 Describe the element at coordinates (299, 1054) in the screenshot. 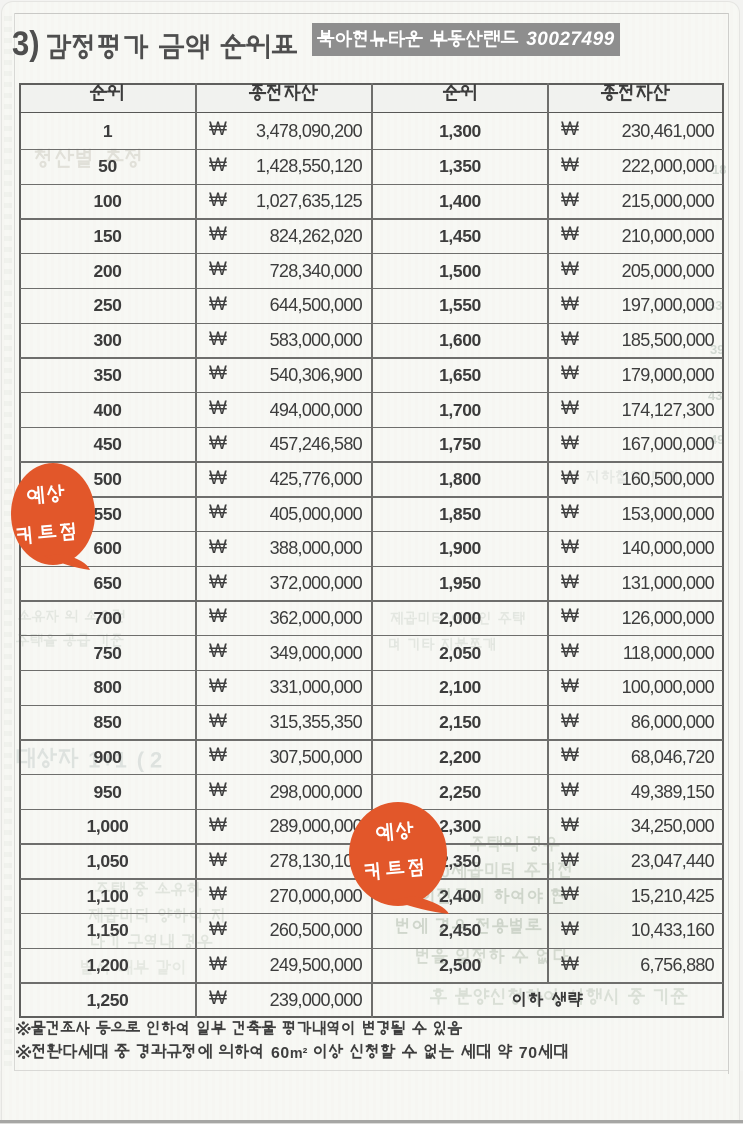

I see `svg-text: m²` at that location.